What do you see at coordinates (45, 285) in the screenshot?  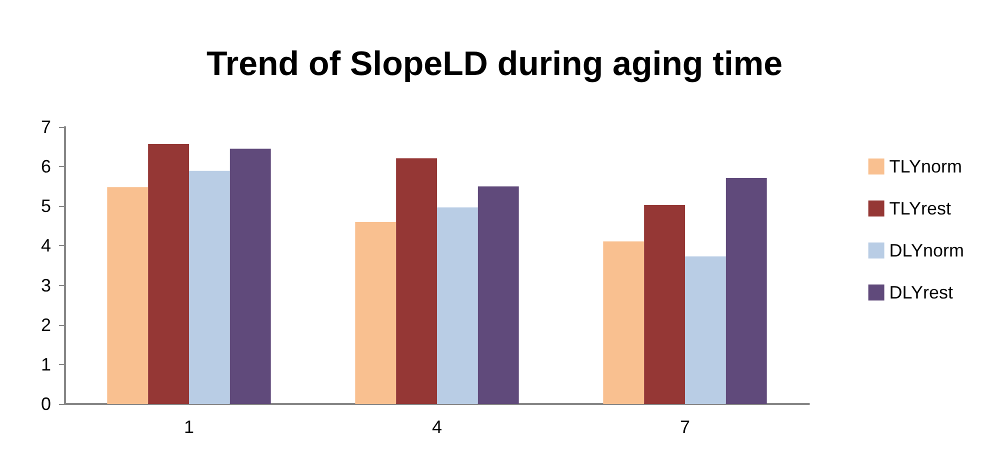 I see `y-tick-label: 3` at bounding box center [45, 285].